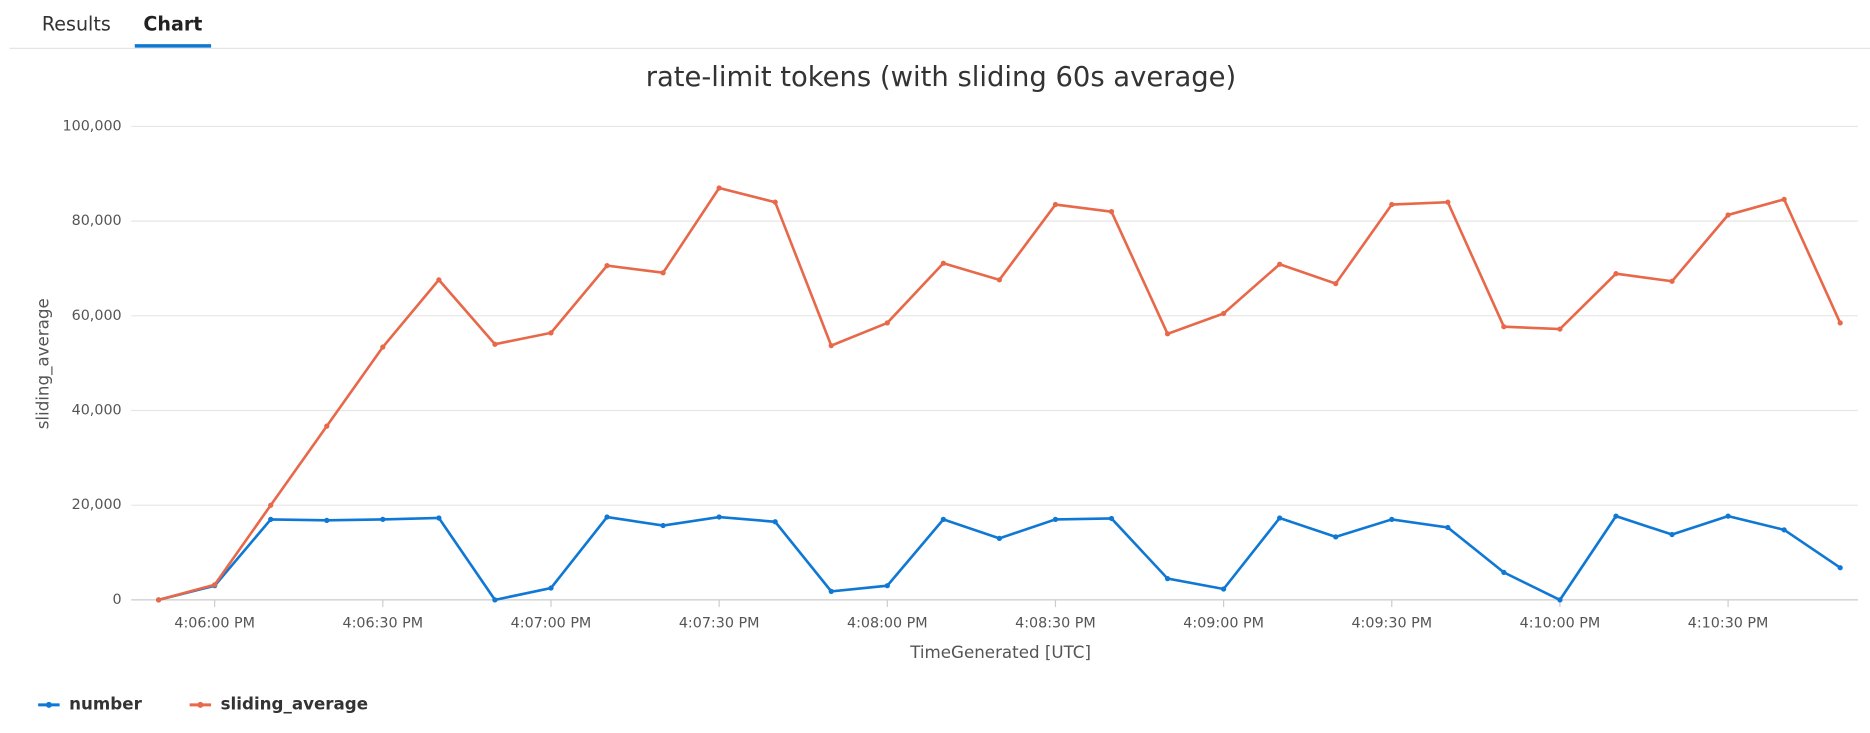 The width and height of the screenshot is (1870, 733). Describe the element at coordinates (294, 703) in the screenshot. I see `legend-label: sliding_average` at that location.